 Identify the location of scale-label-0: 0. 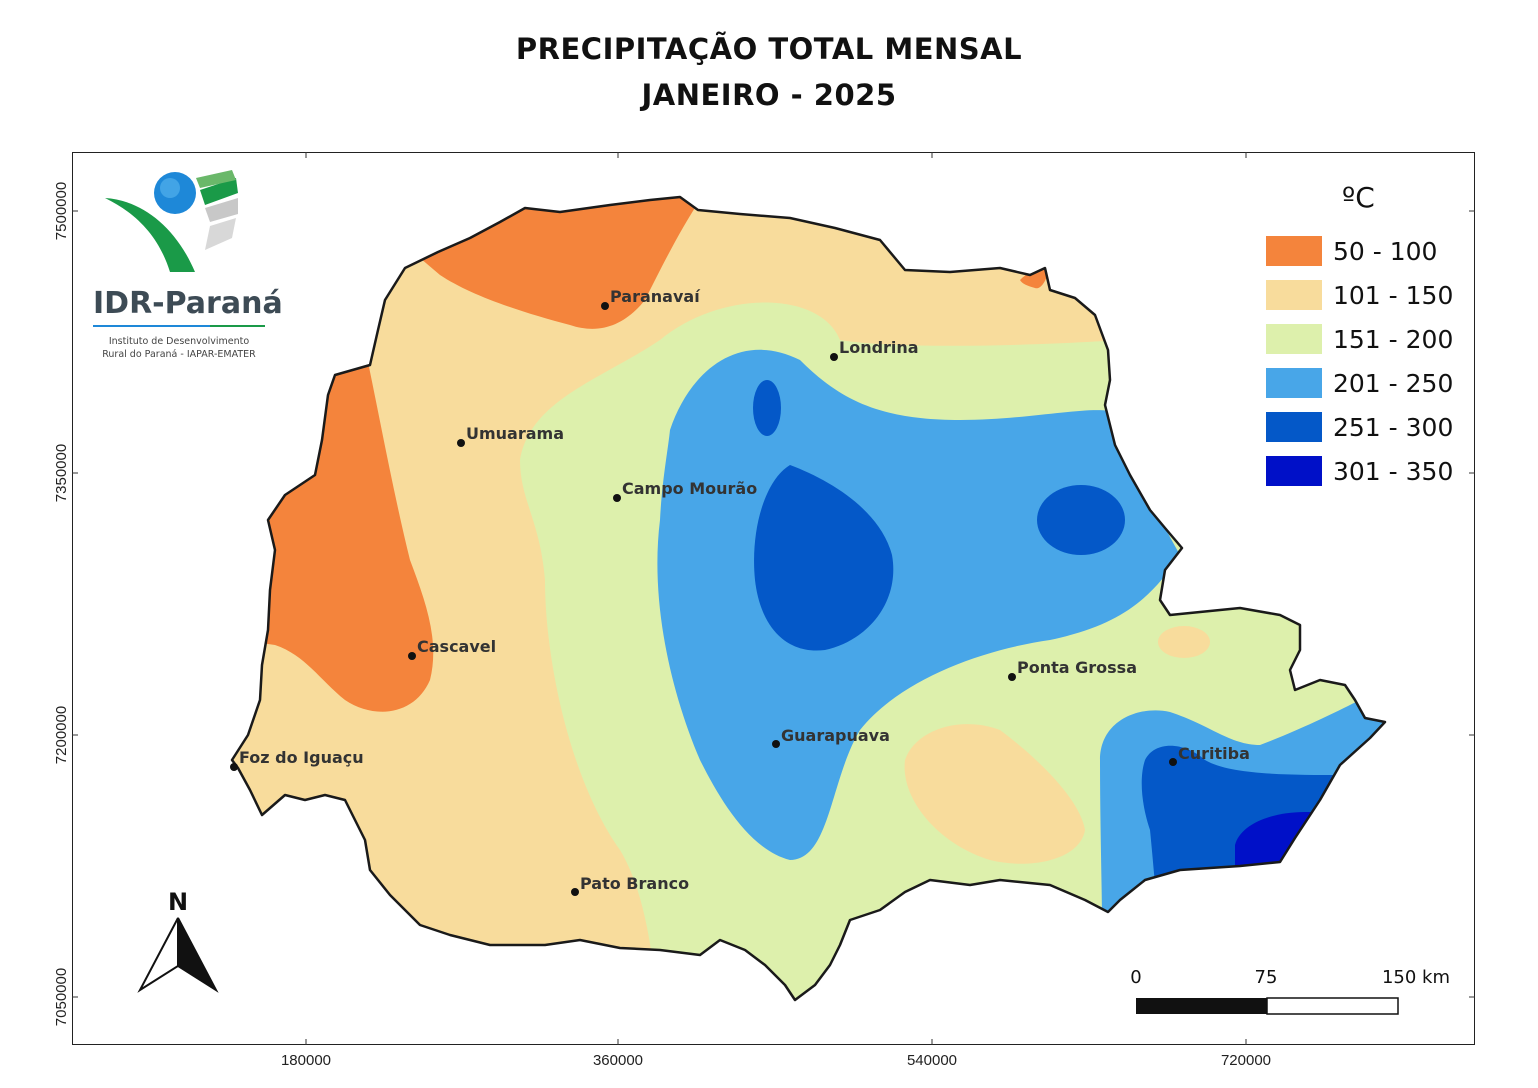
(1135, 977).